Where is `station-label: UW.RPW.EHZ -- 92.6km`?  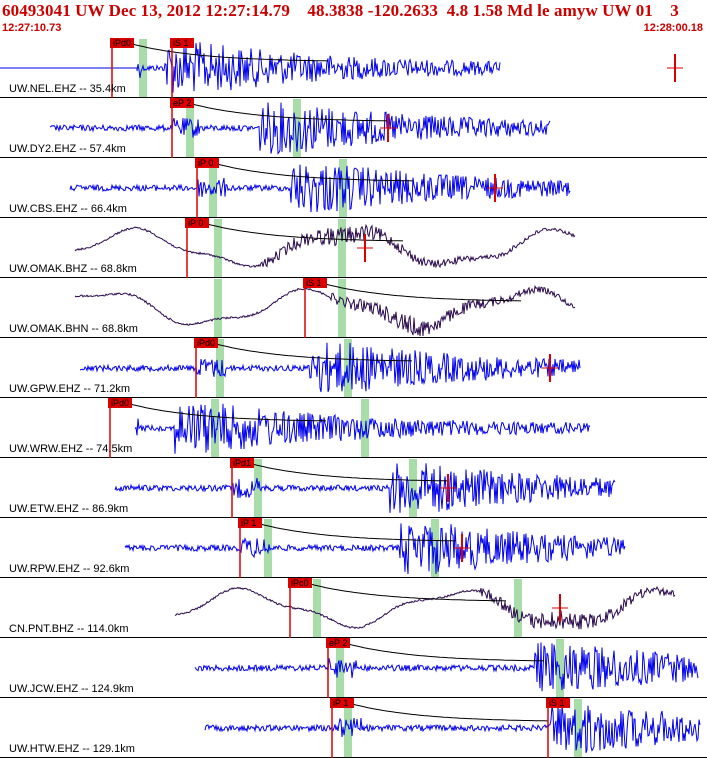
station-label: UW.RPW.EHZ -- 92.6km is located at coordinates (69, 569).